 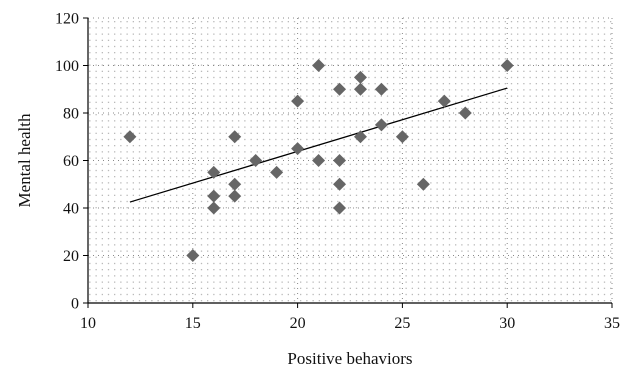 What do you see at coordinates (71, 114) in the screenshot?
I see `y-tick-label: 80` at bounding box center [71, 114].